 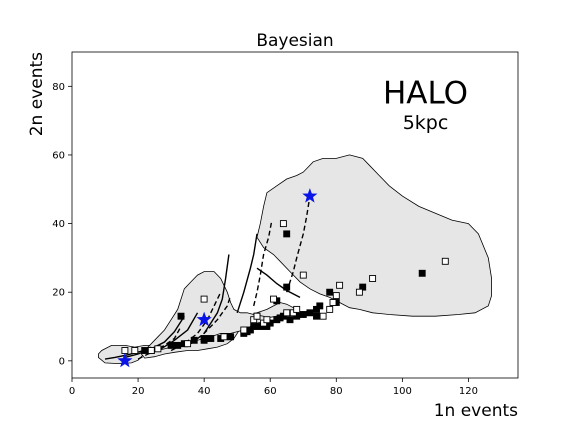 I want to click on annotation-sub: 5kpc, so click(x=426, y=123).